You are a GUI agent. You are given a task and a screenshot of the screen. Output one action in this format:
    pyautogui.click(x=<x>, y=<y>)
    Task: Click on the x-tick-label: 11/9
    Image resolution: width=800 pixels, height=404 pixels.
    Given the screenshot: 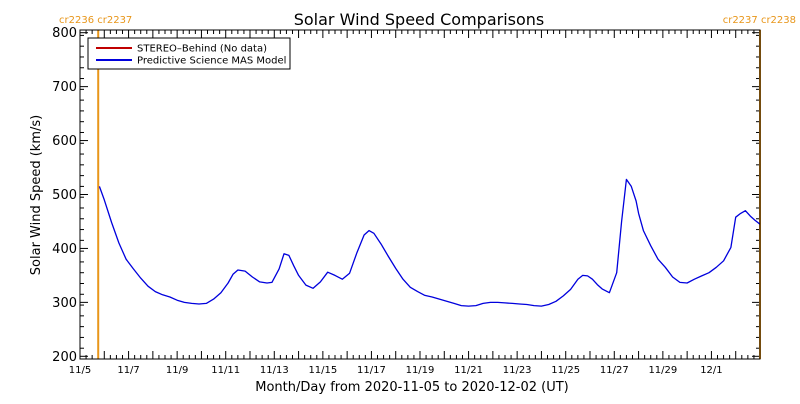 What is the action you would take?
    pyautogui.click(x=177, y=370)
    